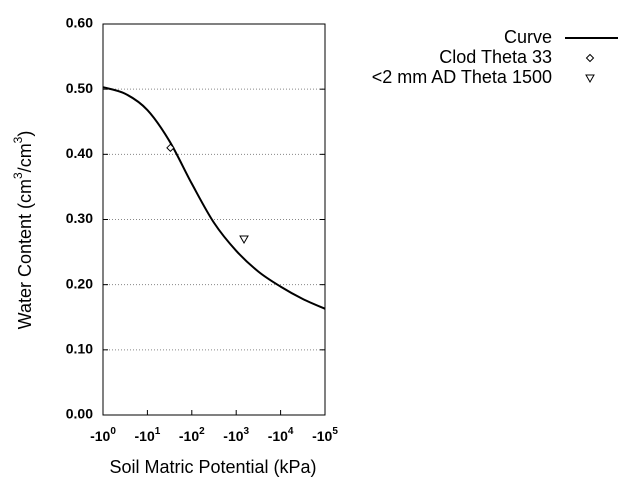 The height and width of the screenshot is (480, 640). I want to click on x-tick-exponent: 2, so click(202, 431).